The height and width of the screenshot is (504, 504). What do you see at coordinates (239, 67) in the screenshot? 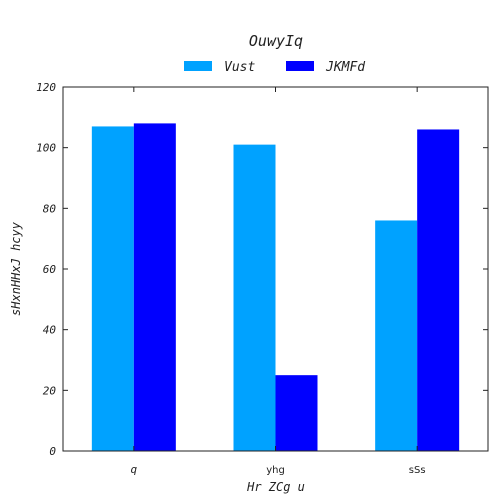
I see `legend-label-vust: Vust` at bounding box center [239, 67].